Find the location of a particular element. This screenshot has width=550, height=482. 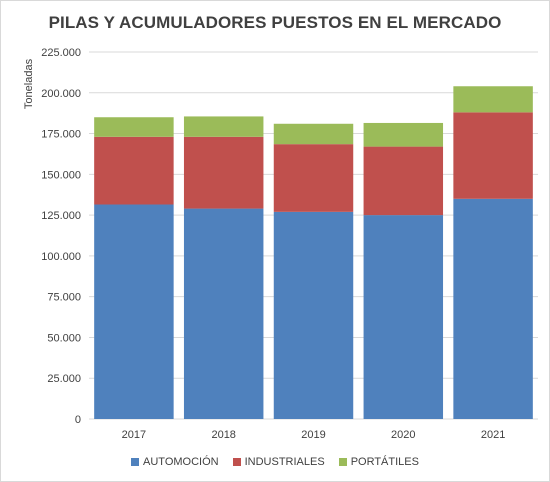

bar-segment-portátiles-2019 is located at coordinates (313, 134).